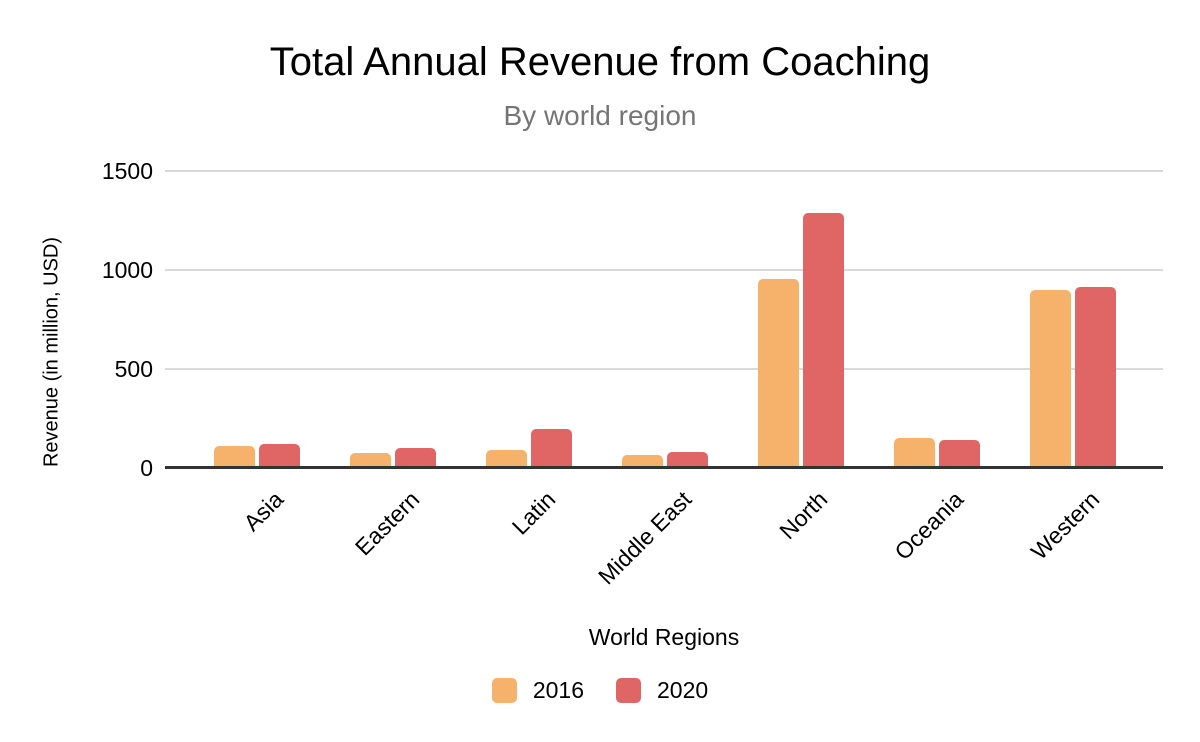  What do you see at coordinates (600, 690) in the screenshot?
I see `legend: 2016 2020` at bounding box center [600, 690].